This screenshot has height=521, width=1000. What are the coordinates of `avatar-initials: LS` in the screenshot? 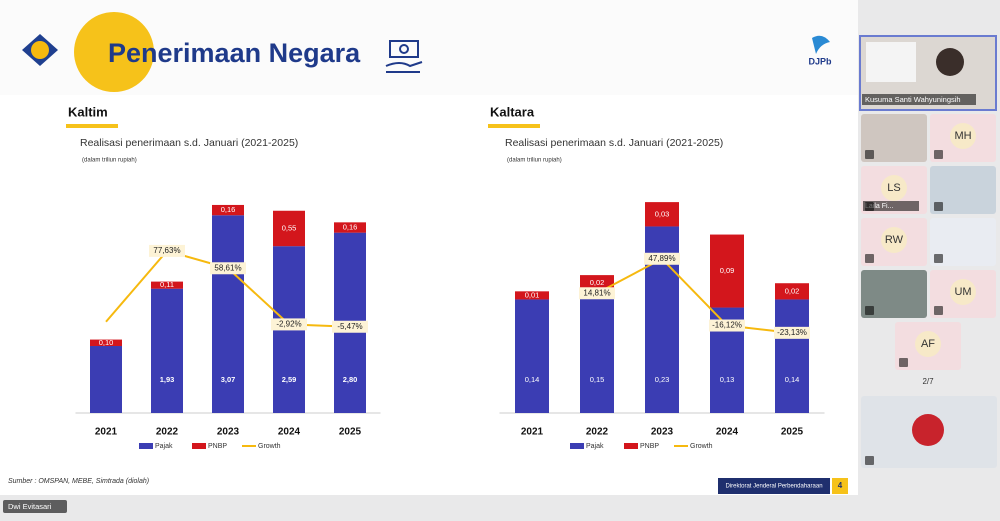 It's located at (893, 188).